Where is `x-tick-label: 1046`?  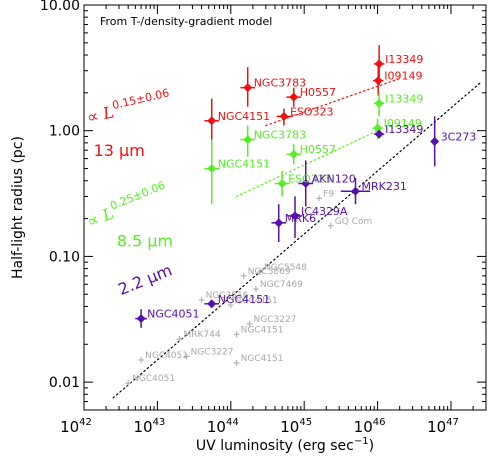 x-tick-label: 1046 is located at coordinates (370, 426).